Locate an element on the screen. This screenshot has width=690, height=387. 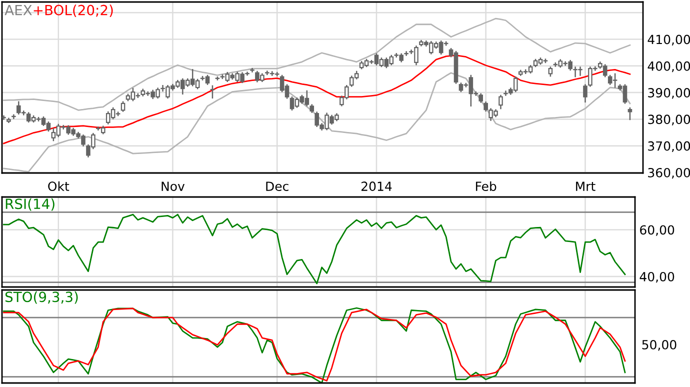
x-tick-label: Feb is located at coordinates (486, 186).